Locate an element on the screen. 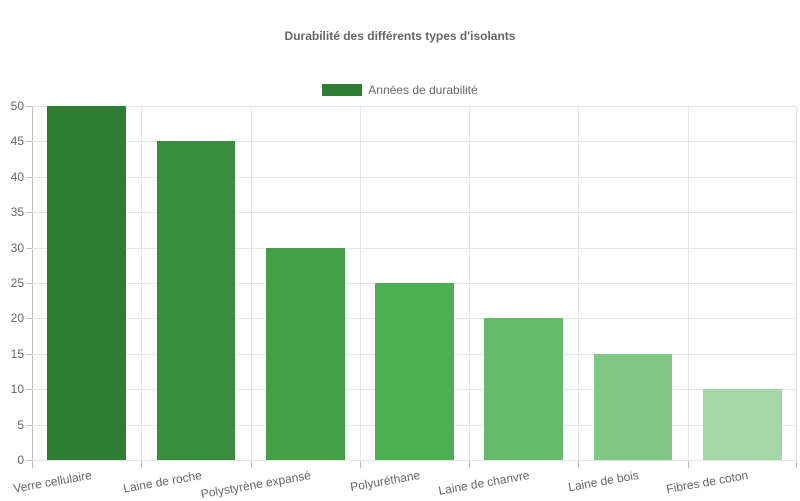 This screenshot has height=501, width=800. y-tick-label: 30 is located at coordinates (17, 247).